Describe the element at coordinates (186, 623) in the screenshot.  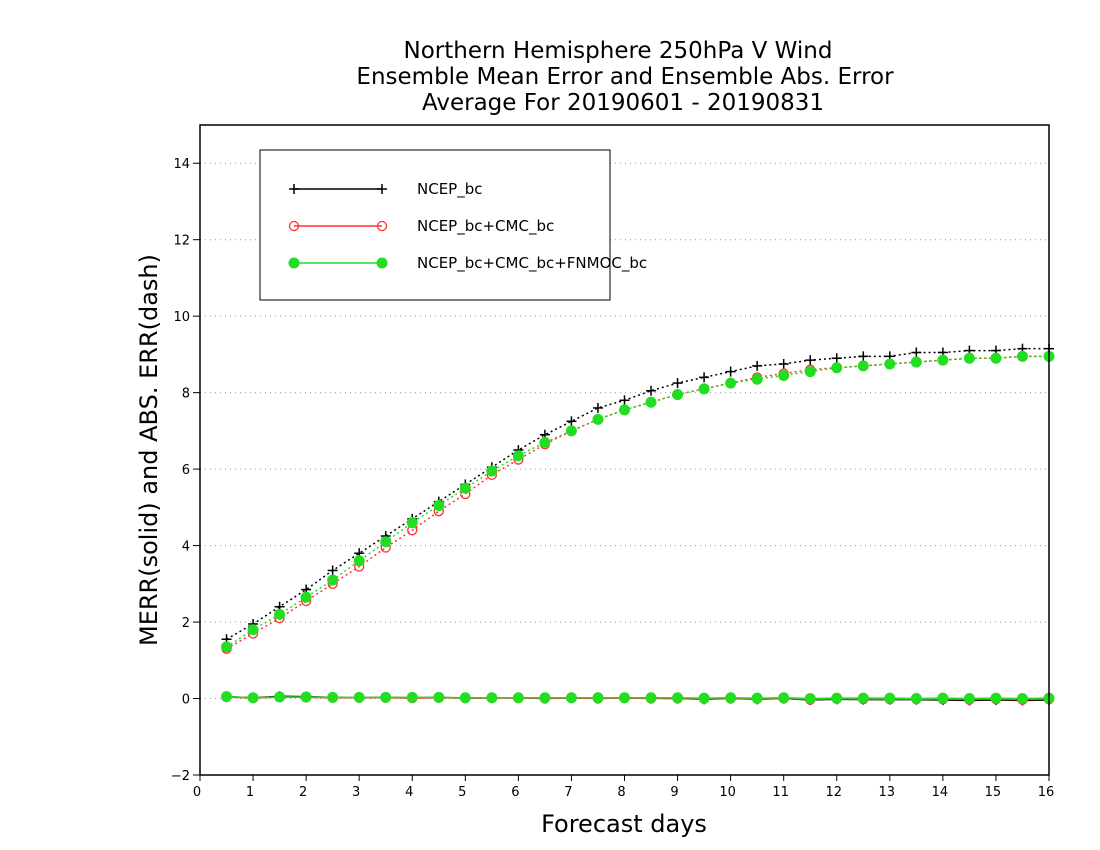
I see `y-tick-label: 2` at that location.